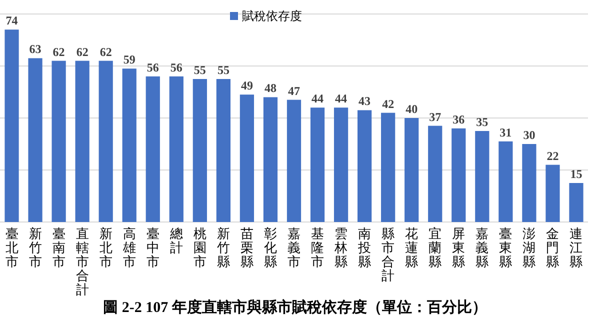  What do you see at coordinates (35, 247) in the screenshot?
I see `x-tick-label: 新竹市` at bounding box center [35, 247].